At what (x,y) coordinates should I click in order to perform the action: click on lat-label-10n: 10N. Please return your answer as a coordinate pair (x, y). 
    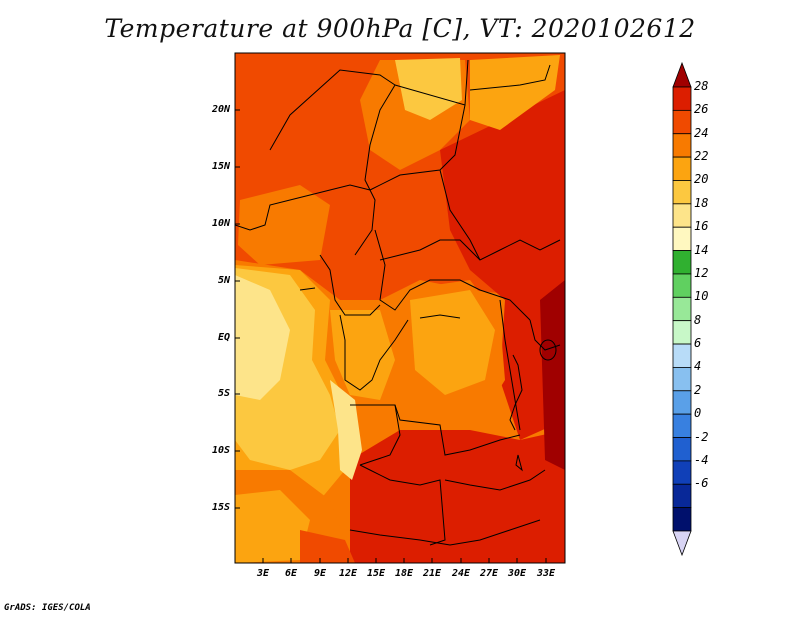
    Looking at the image, I should click on (220, 223).